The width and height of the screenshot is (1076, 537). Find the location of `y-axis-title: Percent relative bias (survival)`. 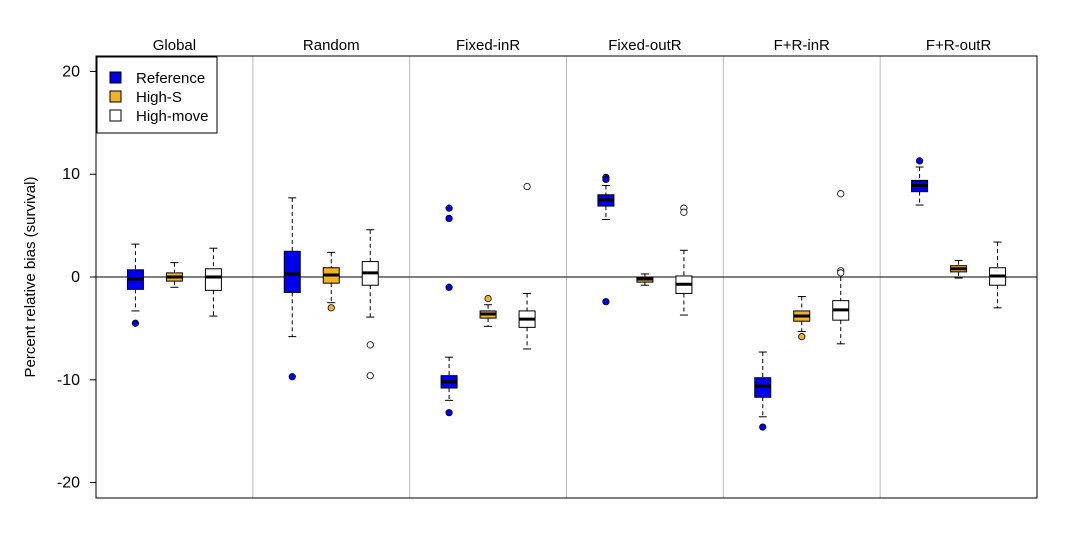

y-axis-title: Percent relative bias (survival) is located at coordinates (30, 277).